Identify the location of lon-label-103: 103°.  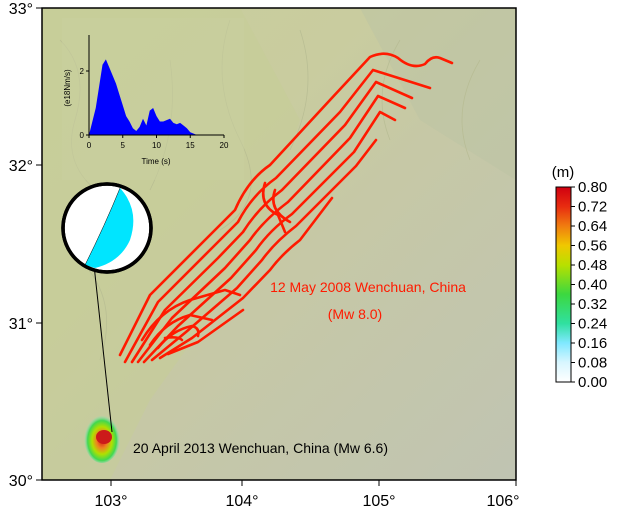
(110, 501).